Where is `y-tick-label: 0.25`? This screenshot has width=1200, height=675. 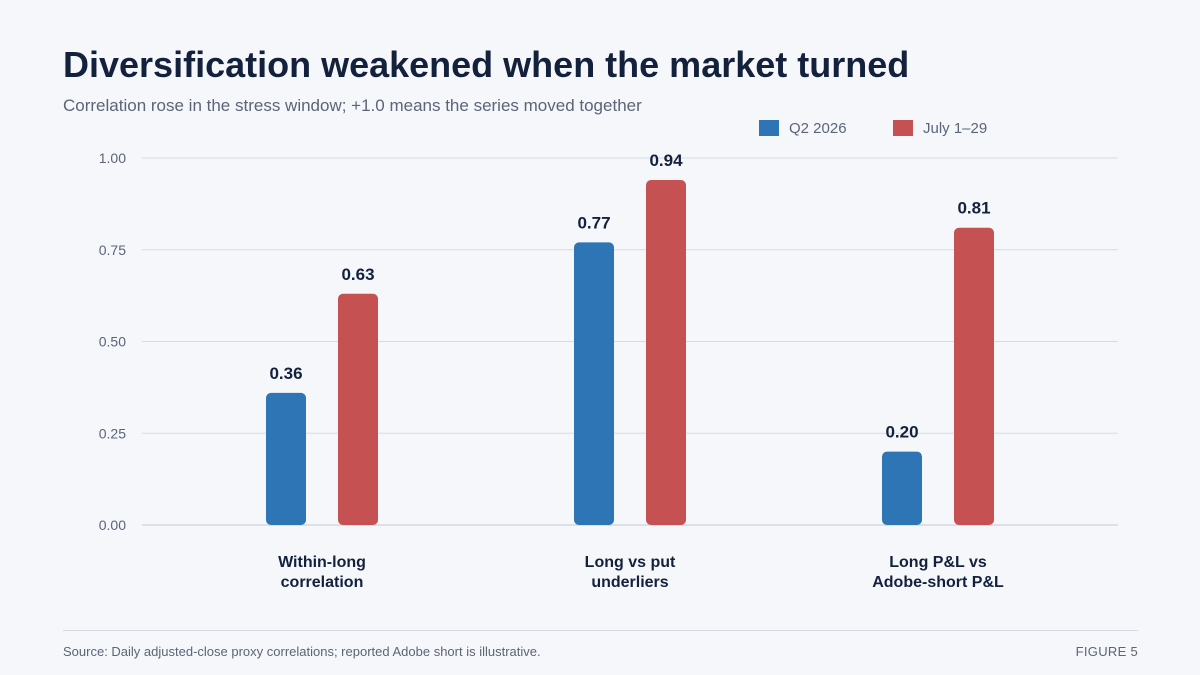 y-tick-label: 0.25 is located at coordinates (112, 433).